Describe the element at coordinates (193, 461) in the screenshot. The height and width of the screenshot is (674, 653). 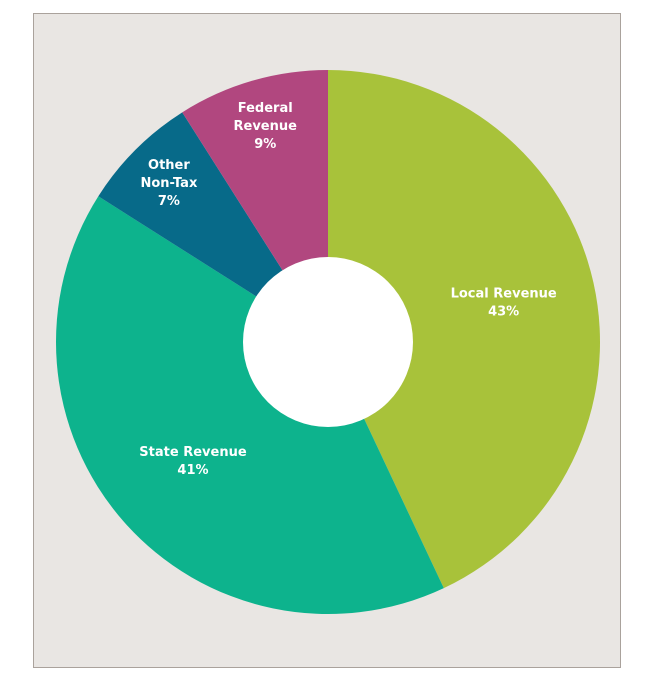
I see `slice-label-state-revenue: State Revenue 41%` at that location.